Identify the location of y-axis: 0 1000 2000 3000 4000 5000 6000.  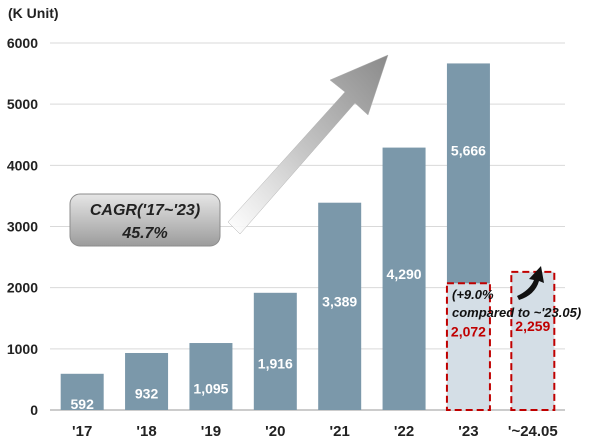
(22, 226).